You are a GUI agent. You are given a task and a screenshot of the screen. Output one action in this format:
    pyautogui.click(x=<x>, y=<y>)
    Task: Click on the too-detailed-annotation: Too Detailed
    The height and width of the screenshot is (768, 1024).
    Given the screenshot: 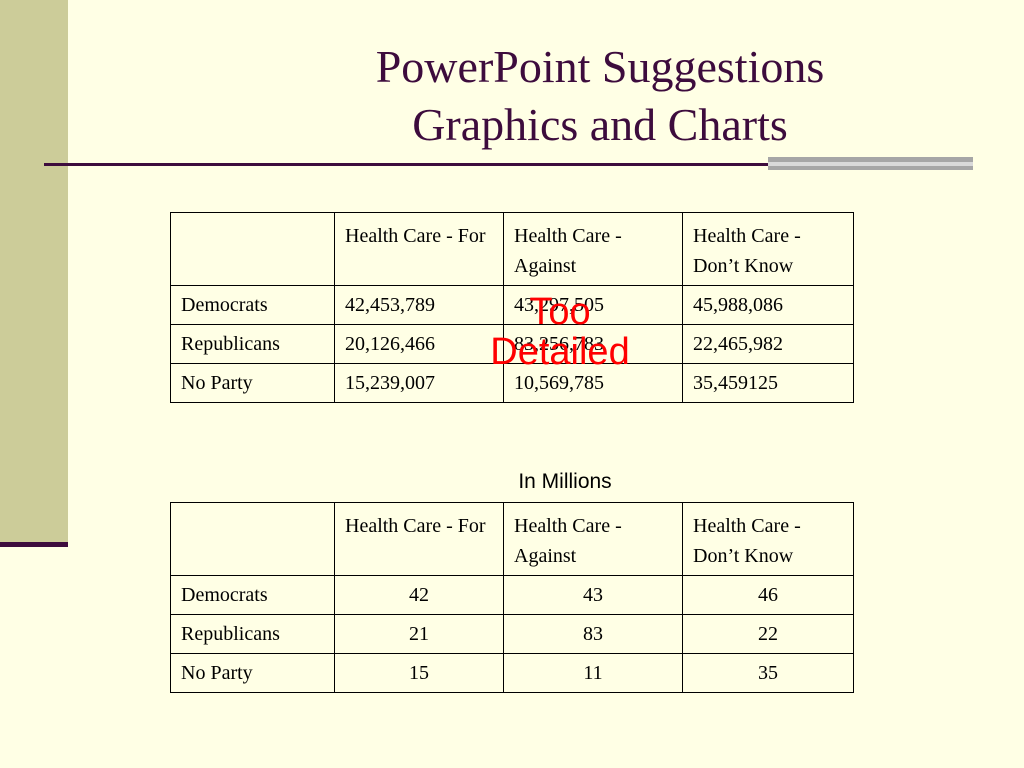 What is the action you would take?
    pyautogui.click(x=560, y=332)
    